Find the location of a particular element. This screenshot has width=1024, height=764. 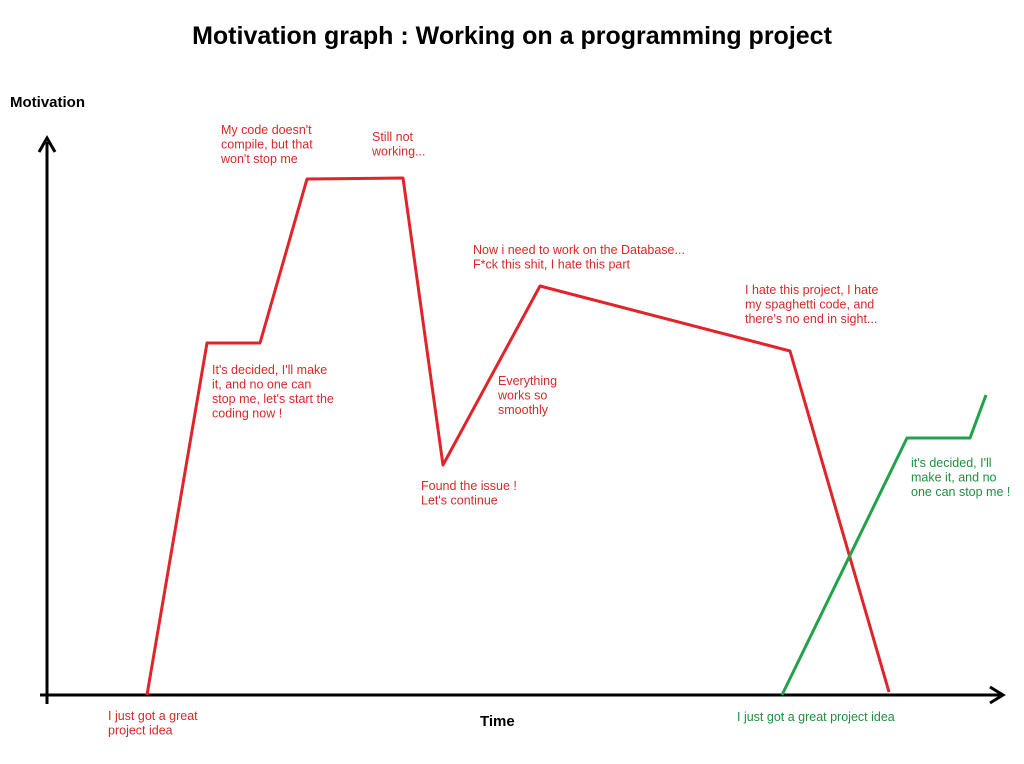

annotation: Everything works so smoothly is located at coordinates (527, 395).